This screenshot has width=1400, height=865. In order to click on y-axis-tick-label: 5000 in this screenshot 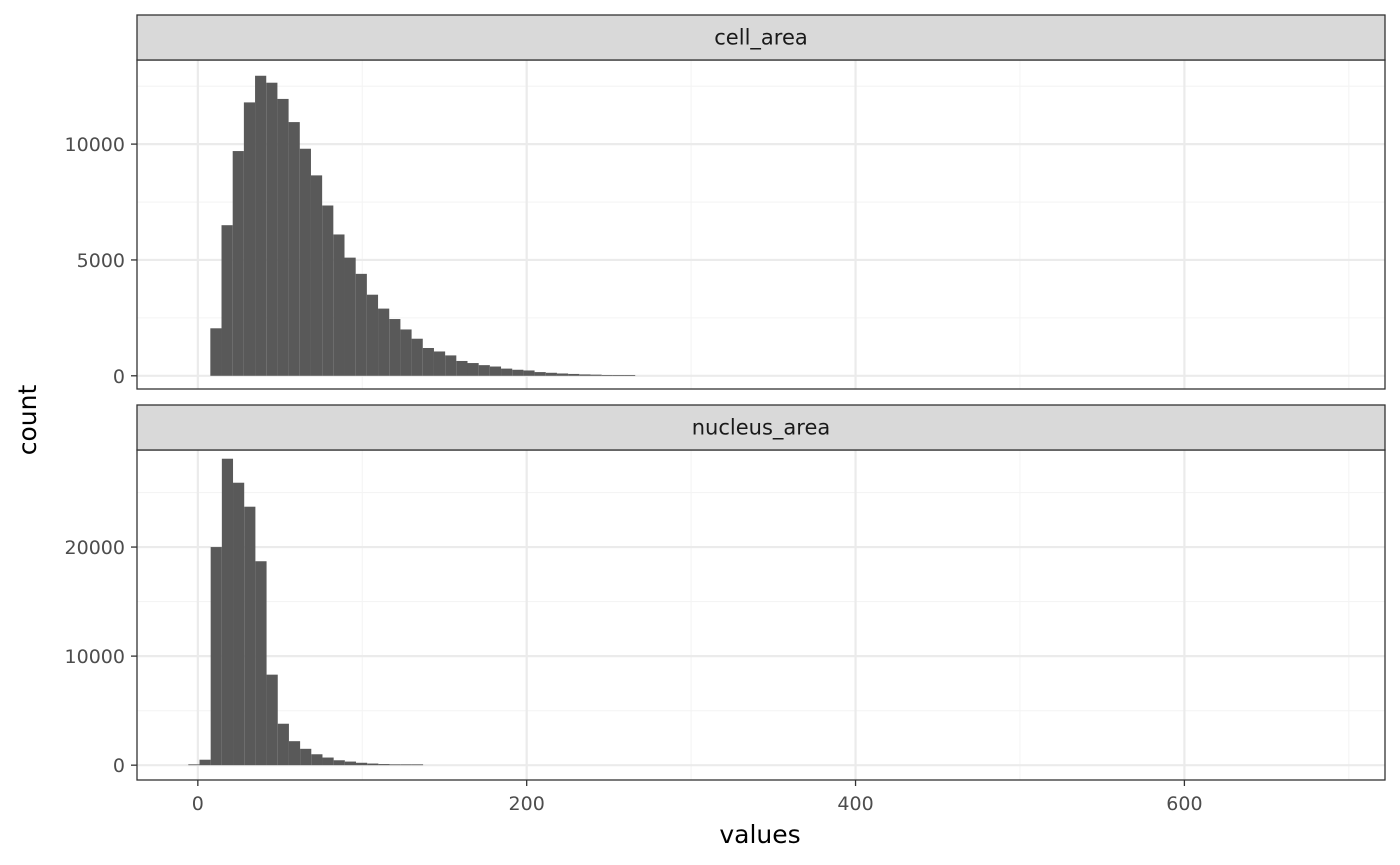, I will do `click(101, 261)`.